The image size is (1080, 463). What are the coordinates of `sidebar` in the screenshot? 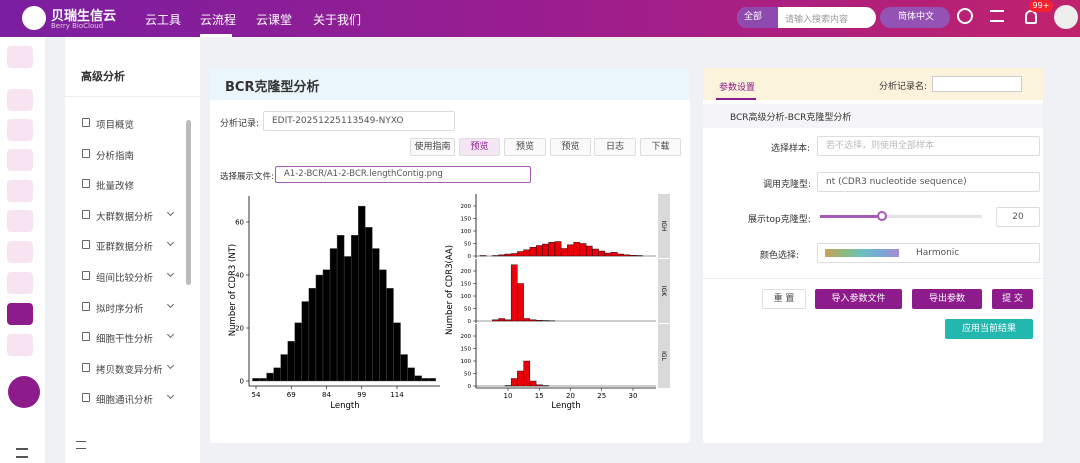 It's located at (132, 250).